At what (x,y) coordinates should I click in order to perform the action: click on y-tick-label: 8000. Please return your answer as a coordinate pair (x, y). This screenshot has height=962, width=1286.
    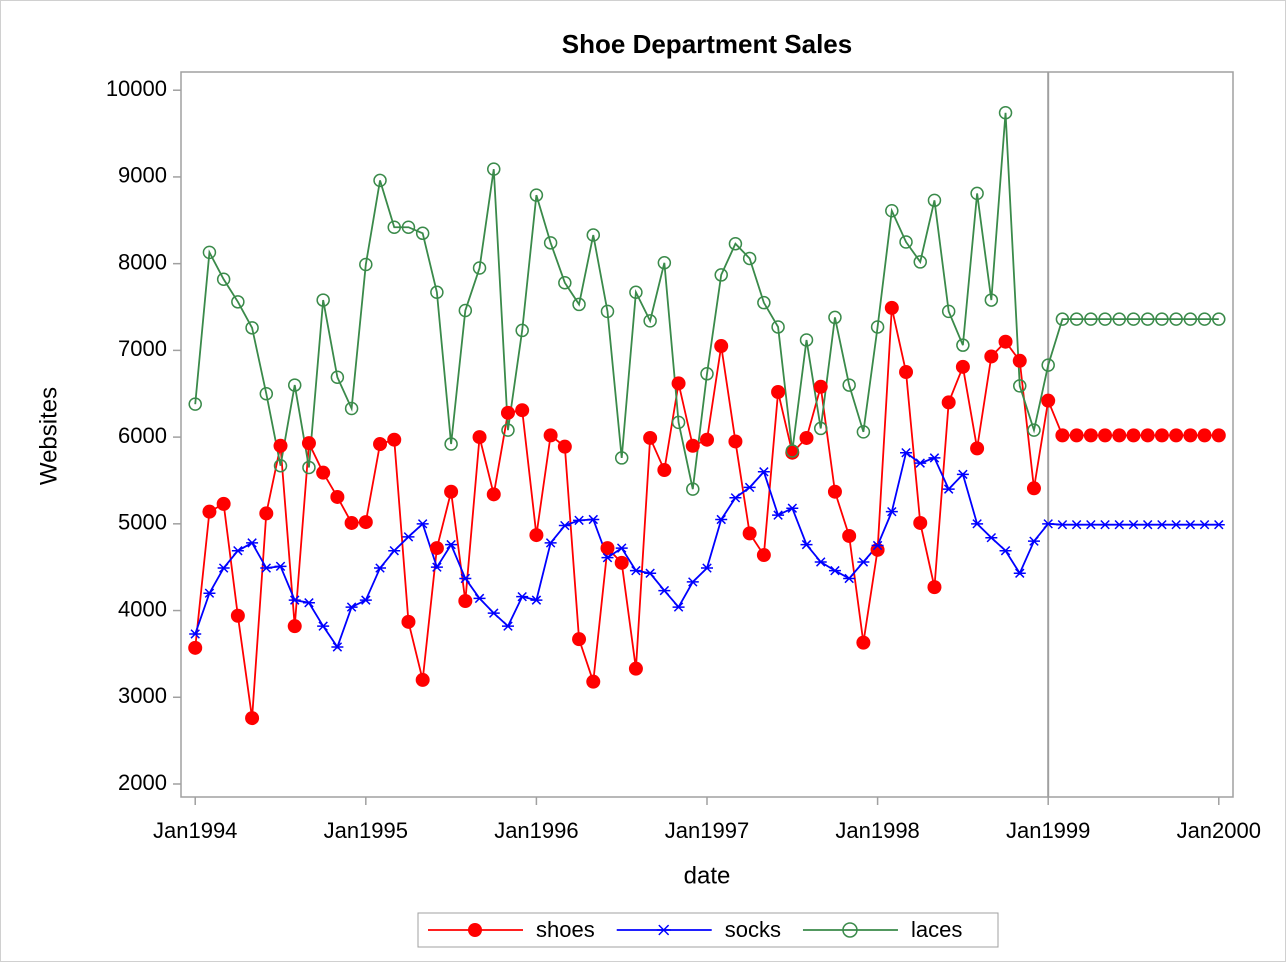
    Looking at the image, I should click on (142, 261).